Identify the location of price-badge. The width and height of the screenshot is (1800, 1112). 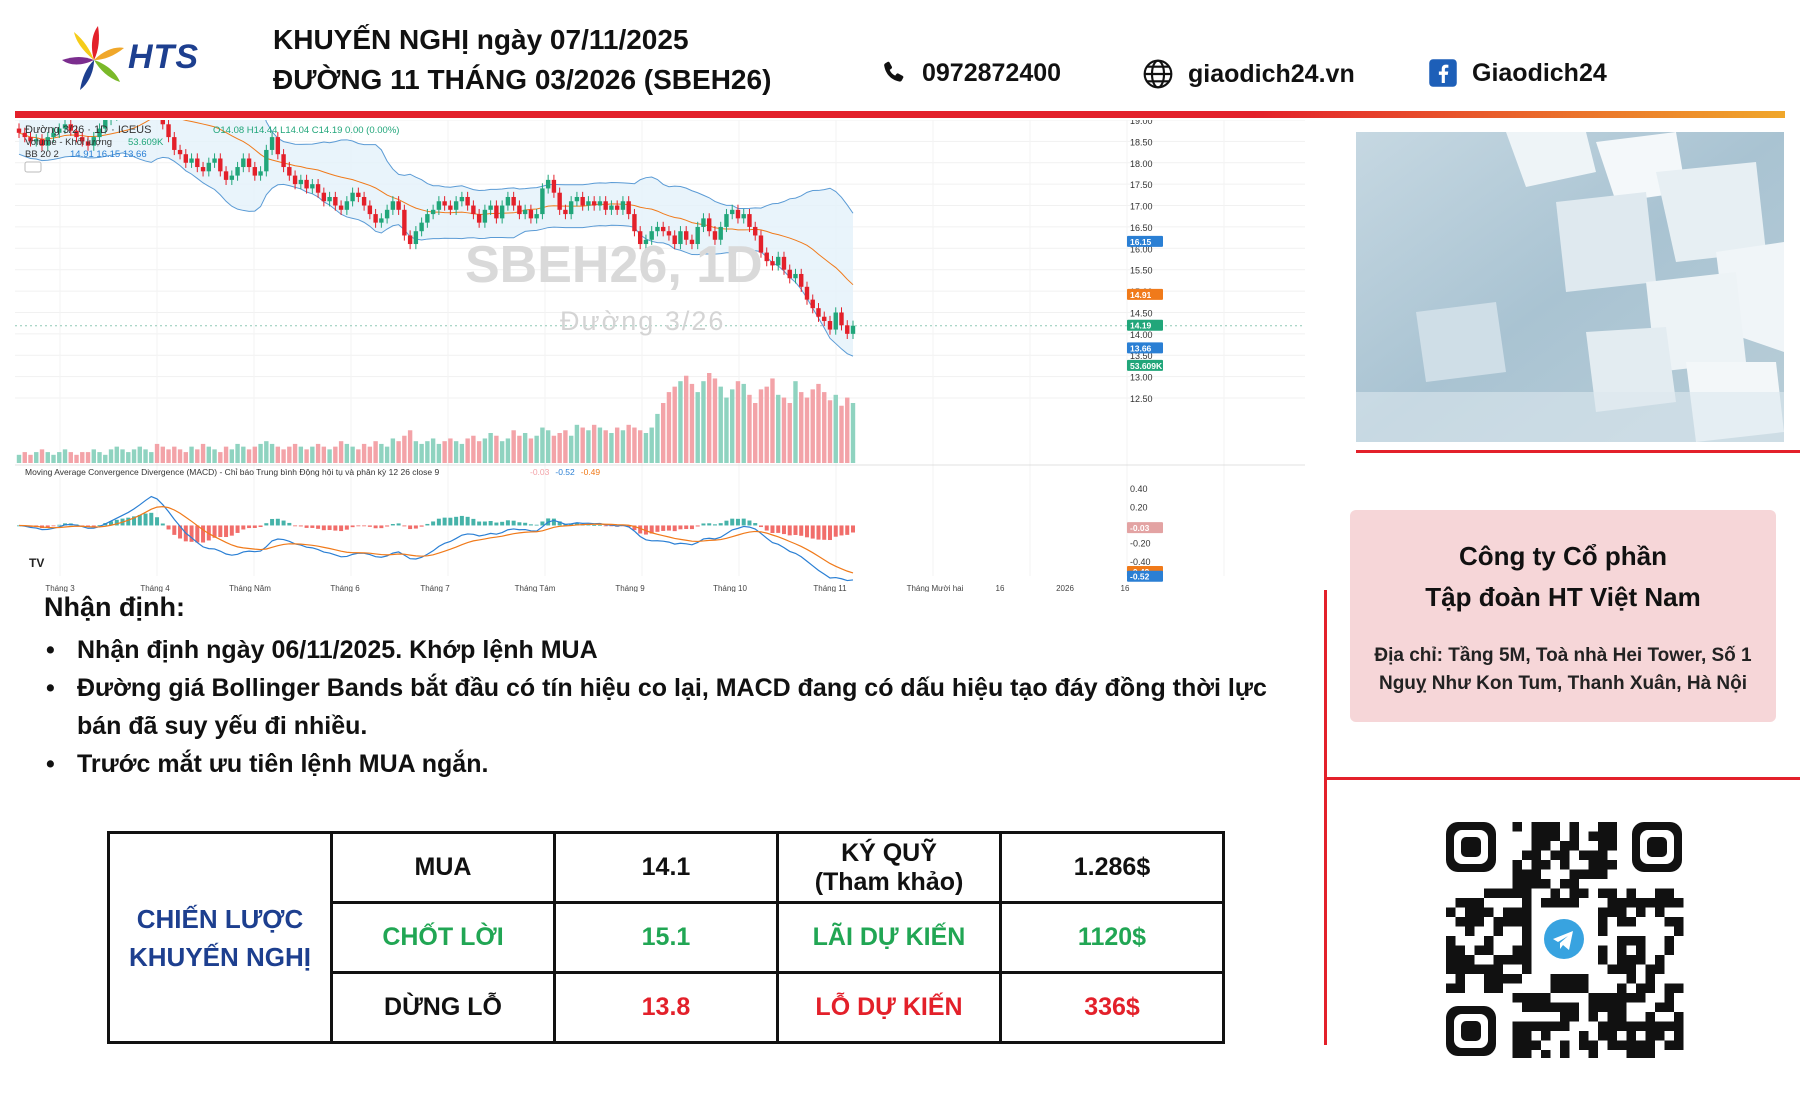
(1145, 348).